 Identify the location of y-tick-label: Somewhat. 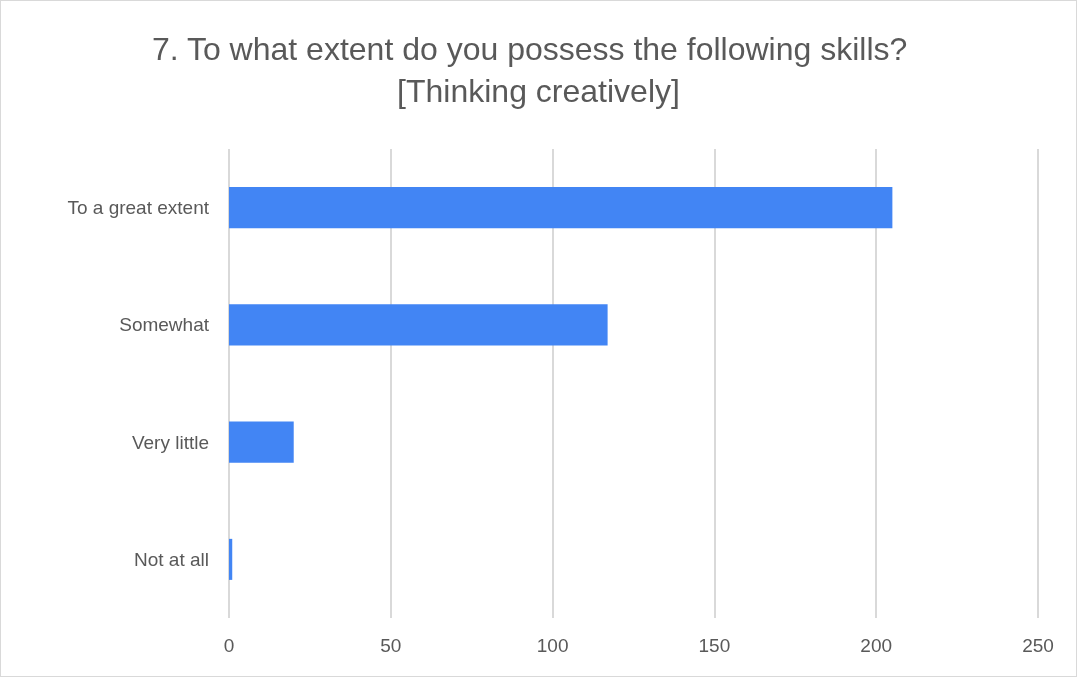
(164, 325).